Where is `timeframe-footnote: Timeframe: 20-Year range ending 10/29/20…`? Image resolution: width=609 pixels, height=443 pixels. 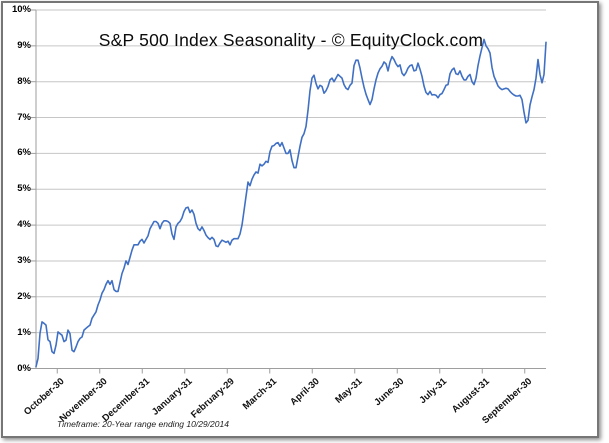
timeframe-footnote: Timeframe: 20-Year range ending 10/29/20… is located at coordinates (143, 424).